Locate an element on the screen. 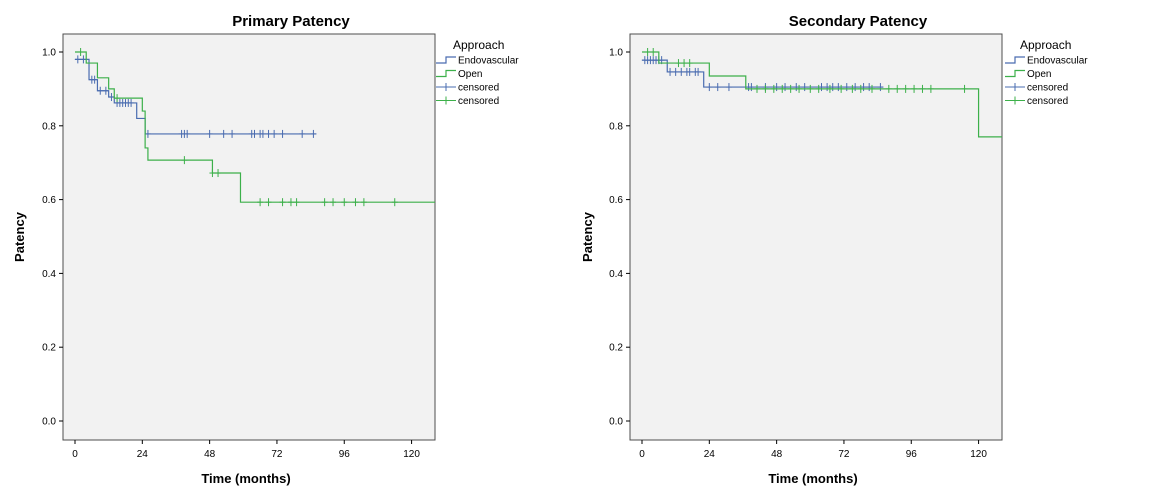  chart-title: Secondary Patency is located at coordinates (858, 21).